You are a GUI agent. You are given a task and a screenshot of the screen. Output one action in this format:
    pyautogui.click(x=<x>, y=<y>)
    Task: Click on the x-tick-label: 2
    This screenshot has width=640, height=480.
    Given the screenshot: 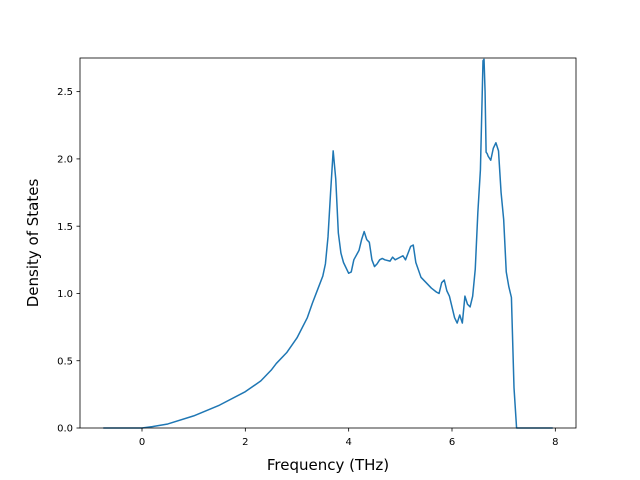 What is the action you would take?
    pyautogui.click(x=245, y=442)
    